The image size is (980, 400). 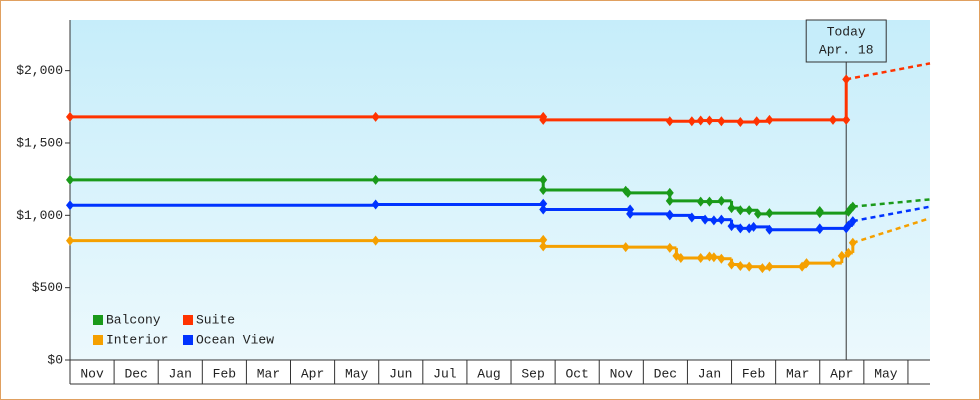 I want to click on x-tick-label: Oct, so click(x=576, y=373).